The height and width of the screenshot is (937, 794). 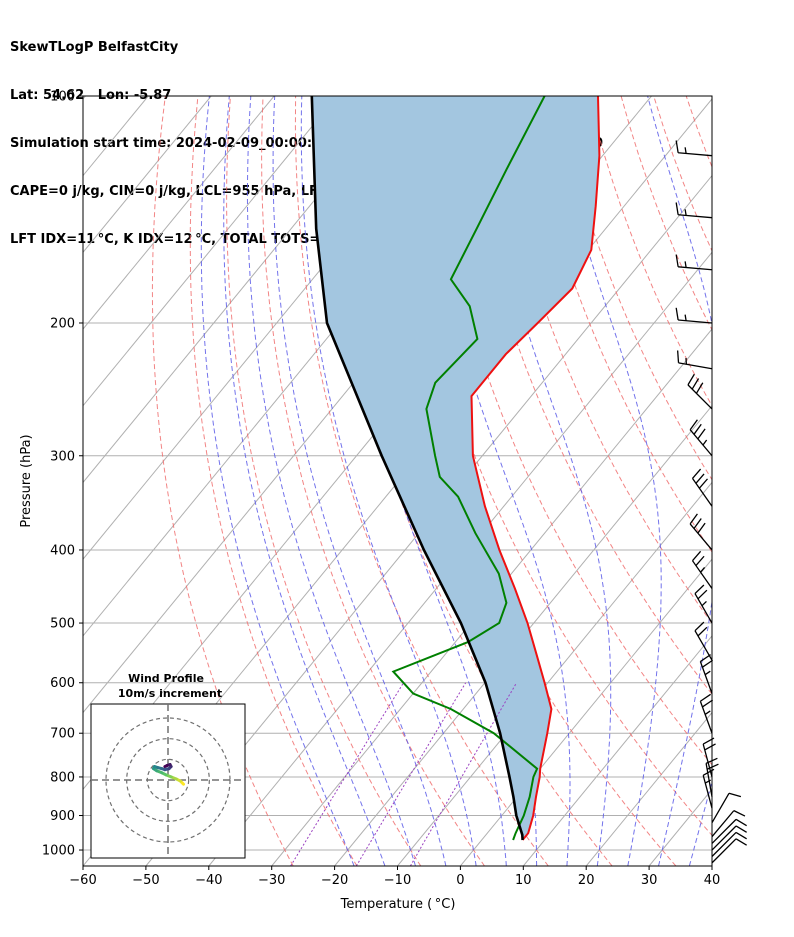 What do you see at coordinates (397, 880) in the screenshot?
I see `x-tick-label: −10` at bounding box center [397, 880].